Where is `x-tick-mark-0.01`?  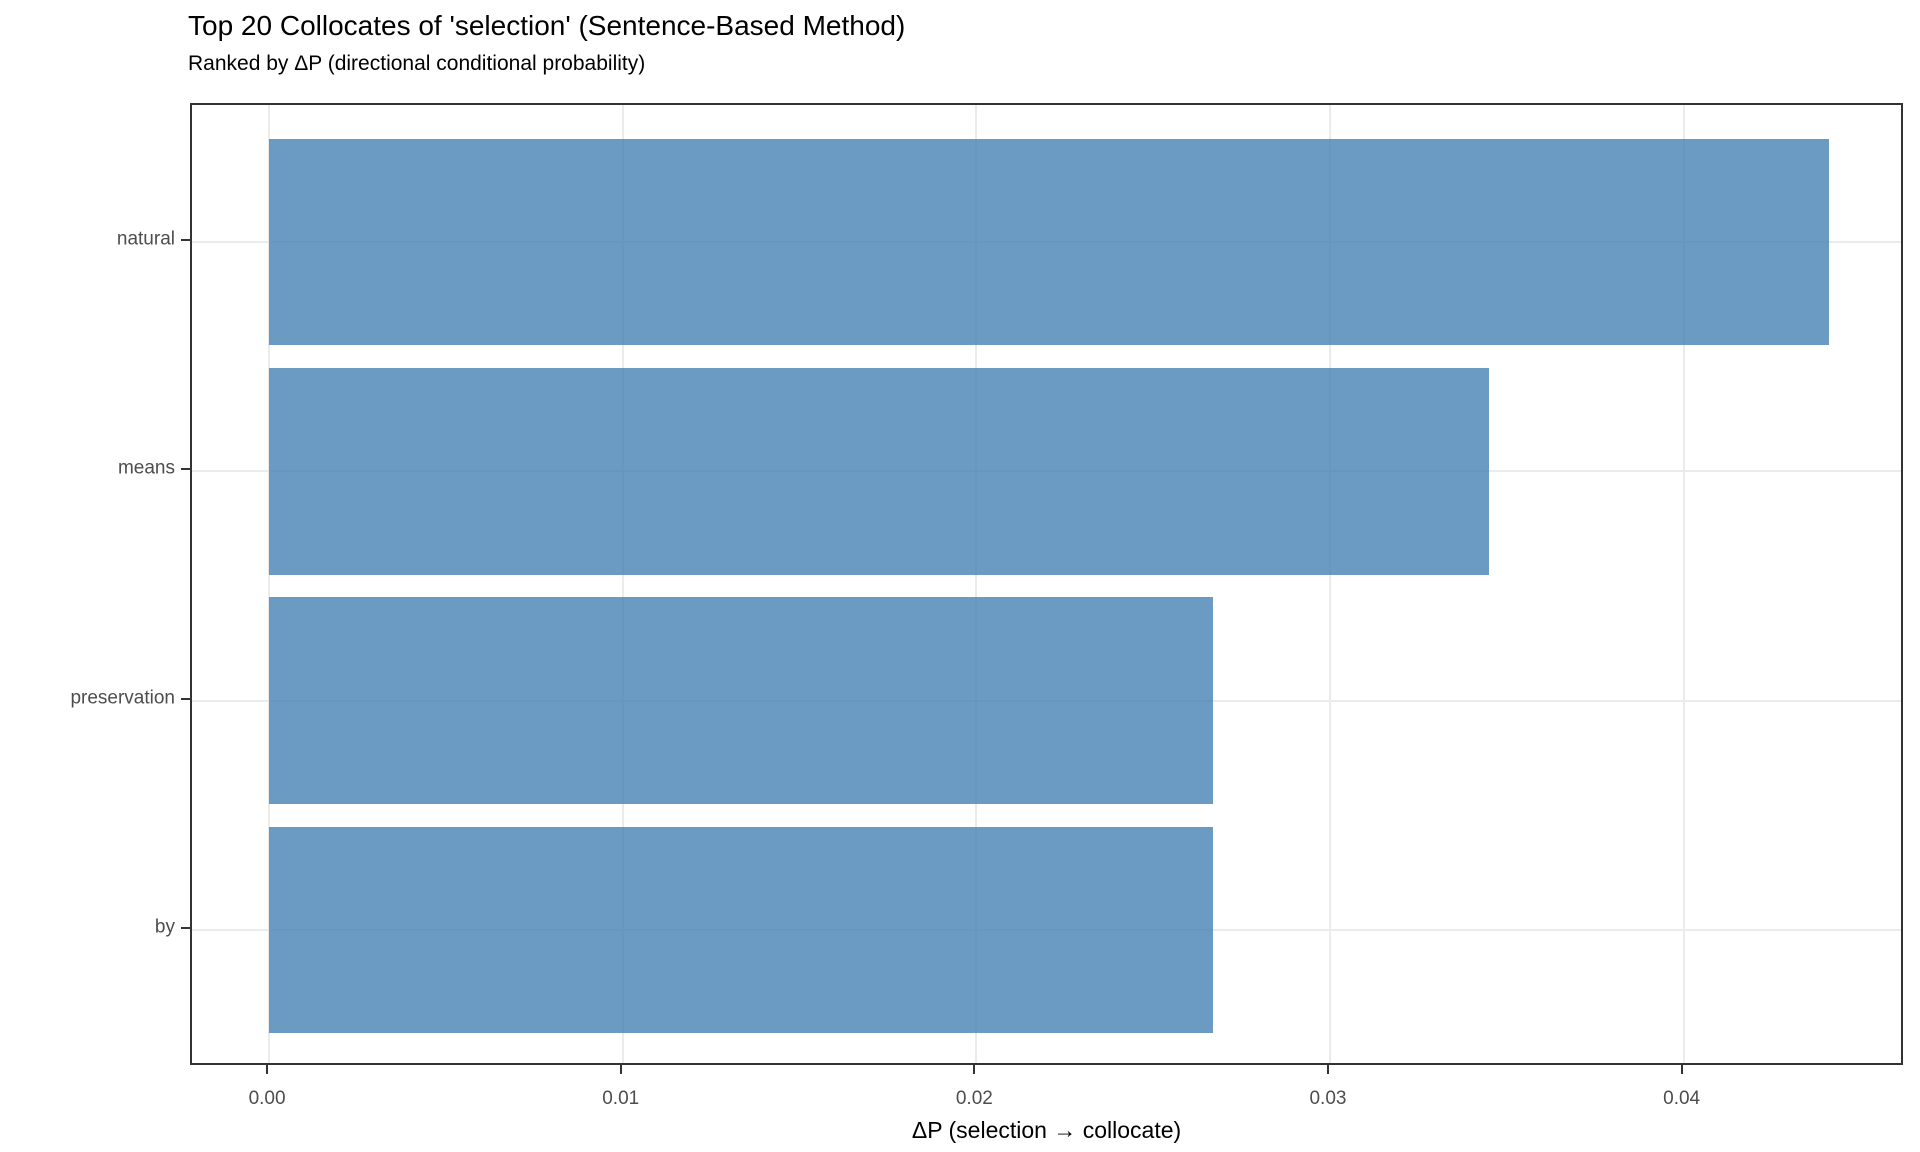
x-tick-mark-0.01 is located at coordinates (620, 1069).